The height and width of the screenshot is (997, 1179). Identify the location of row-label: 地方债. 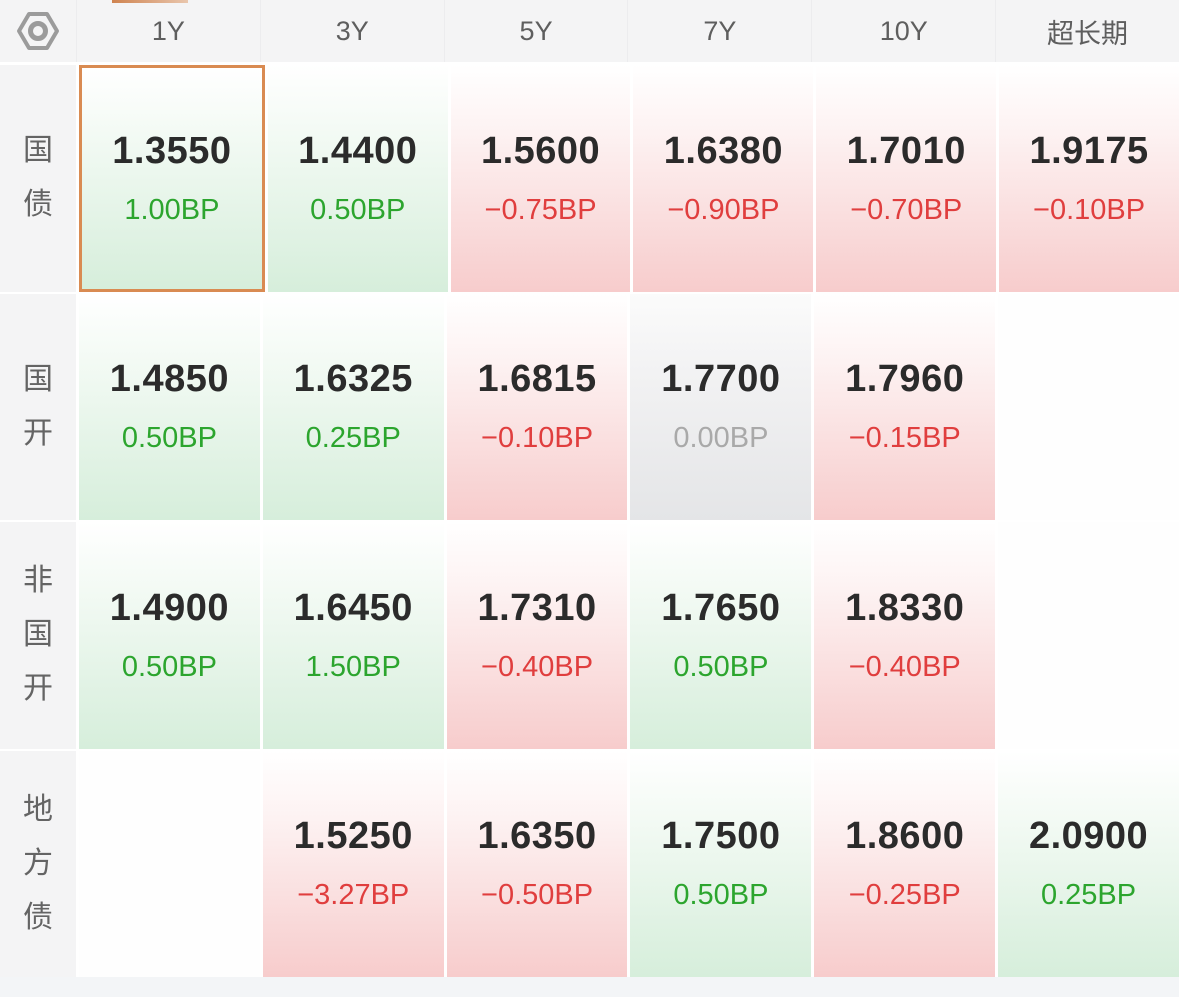
(38, 863).